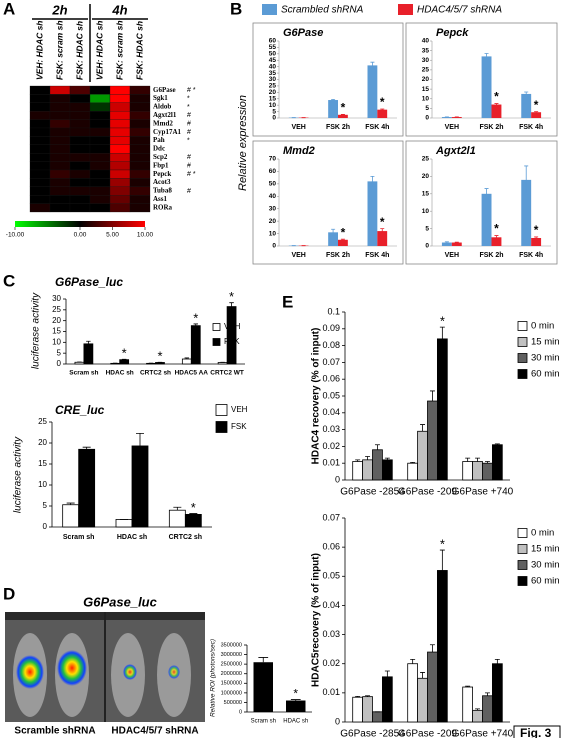 The width and height of the screenshot is (562, 738). Describe the element at coordinates (162, 174) in the screenshot. I see `row-label: Pepck` at that location.